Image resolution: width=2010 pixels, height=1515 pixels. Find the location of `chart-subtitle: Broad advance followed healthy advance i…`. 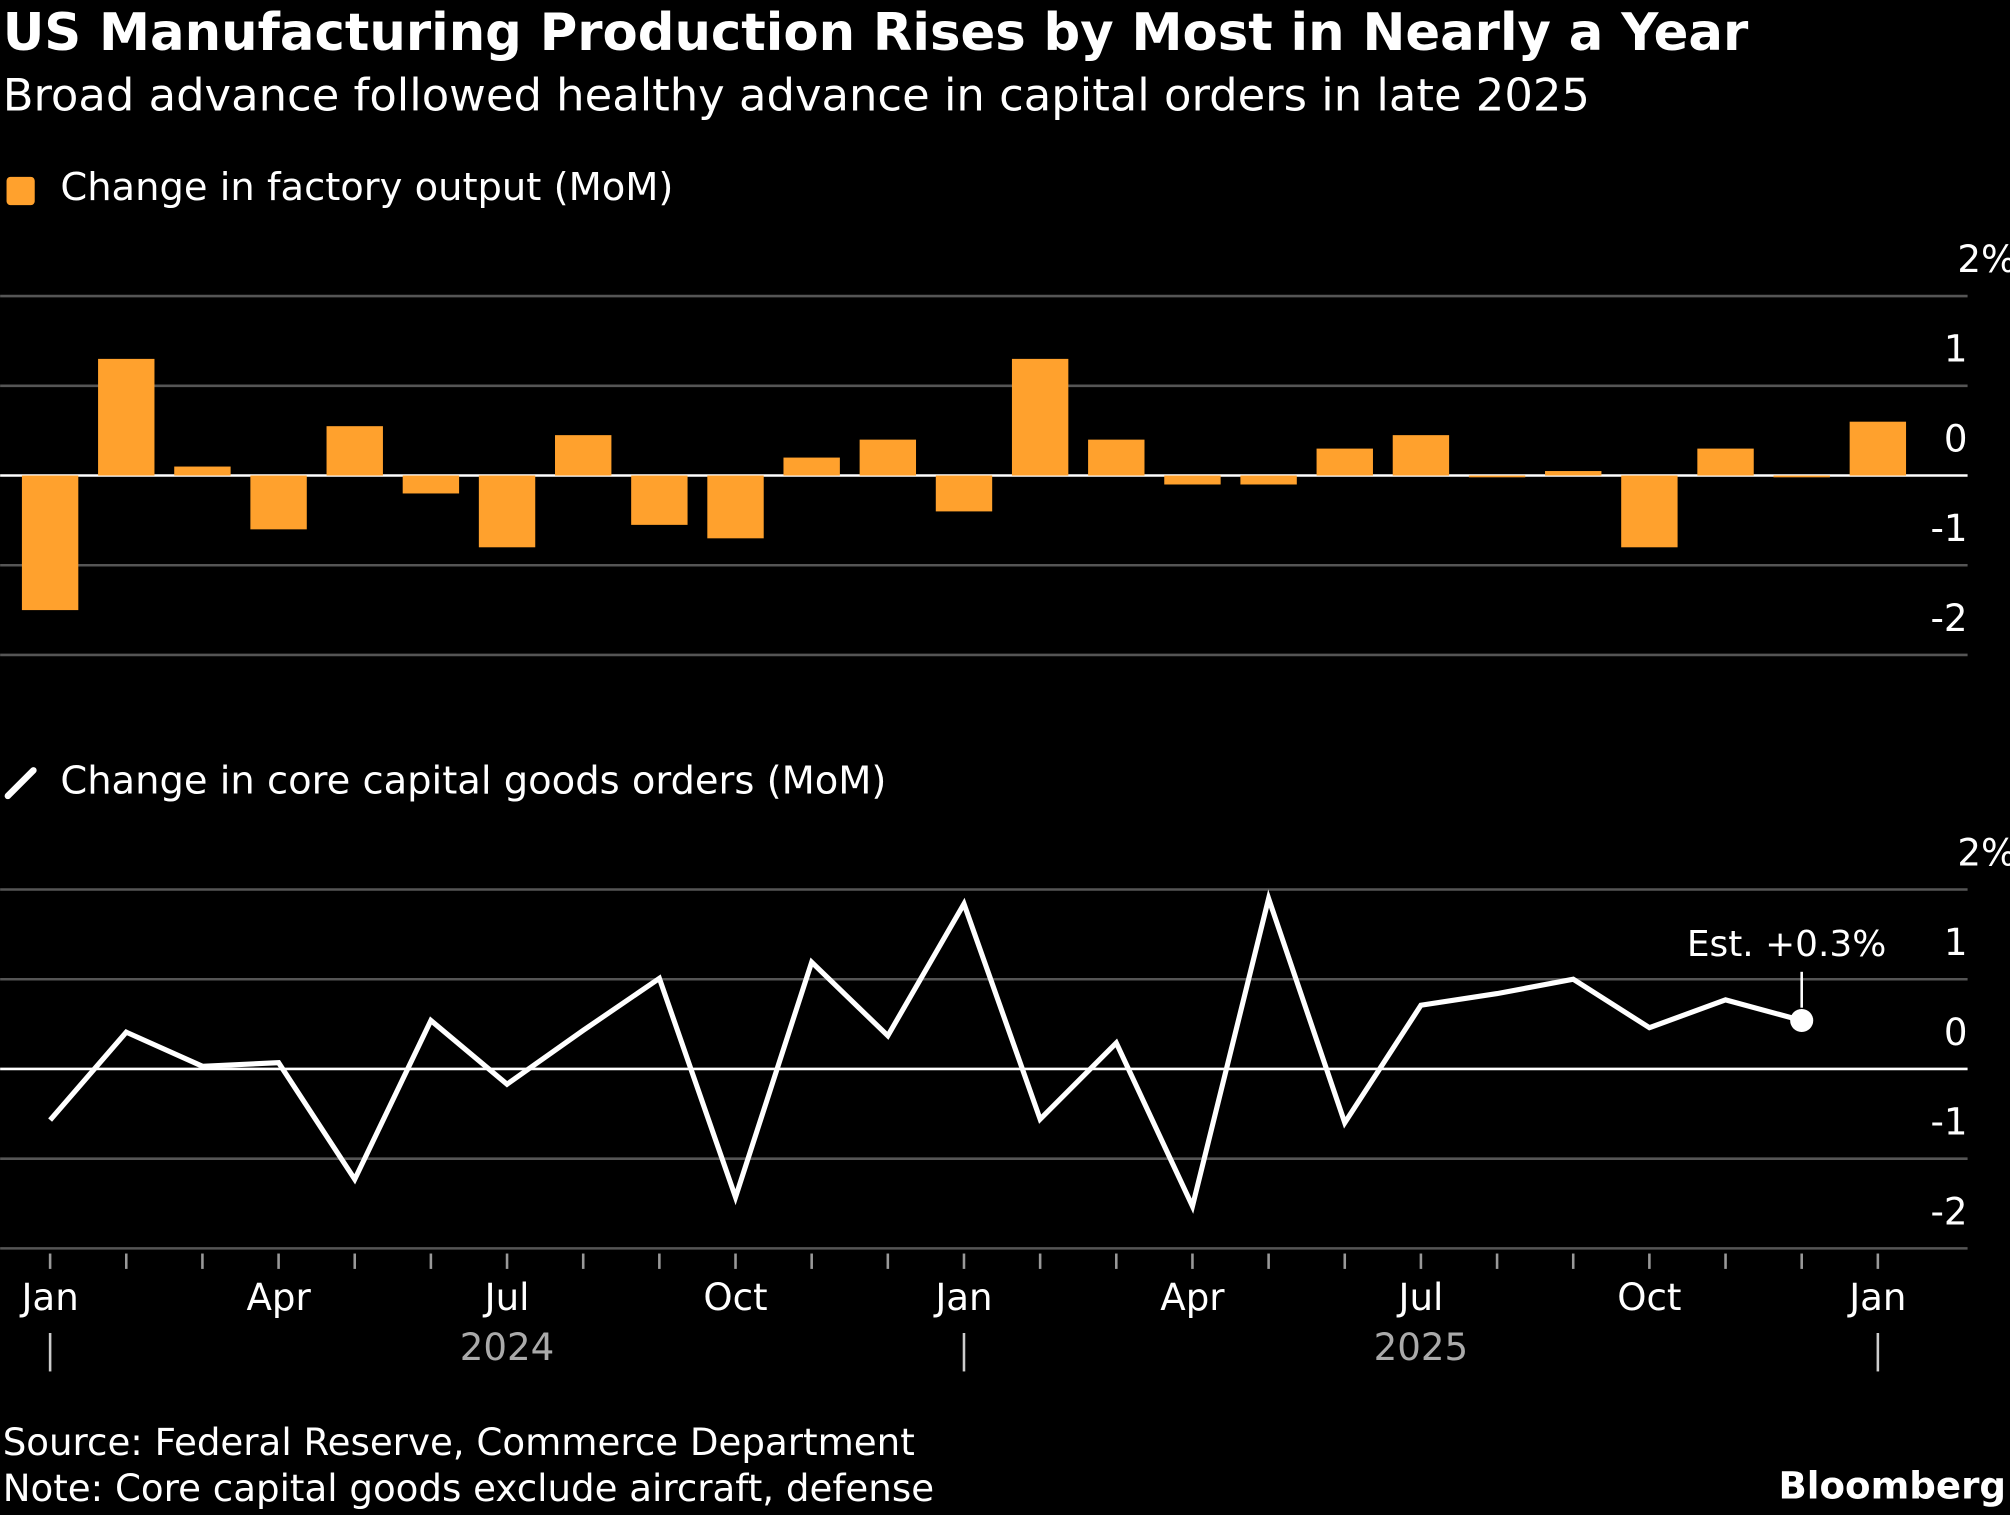

chart-subtitle: Broad advance followed healthy advance i… is located at coordinates (796, 95).